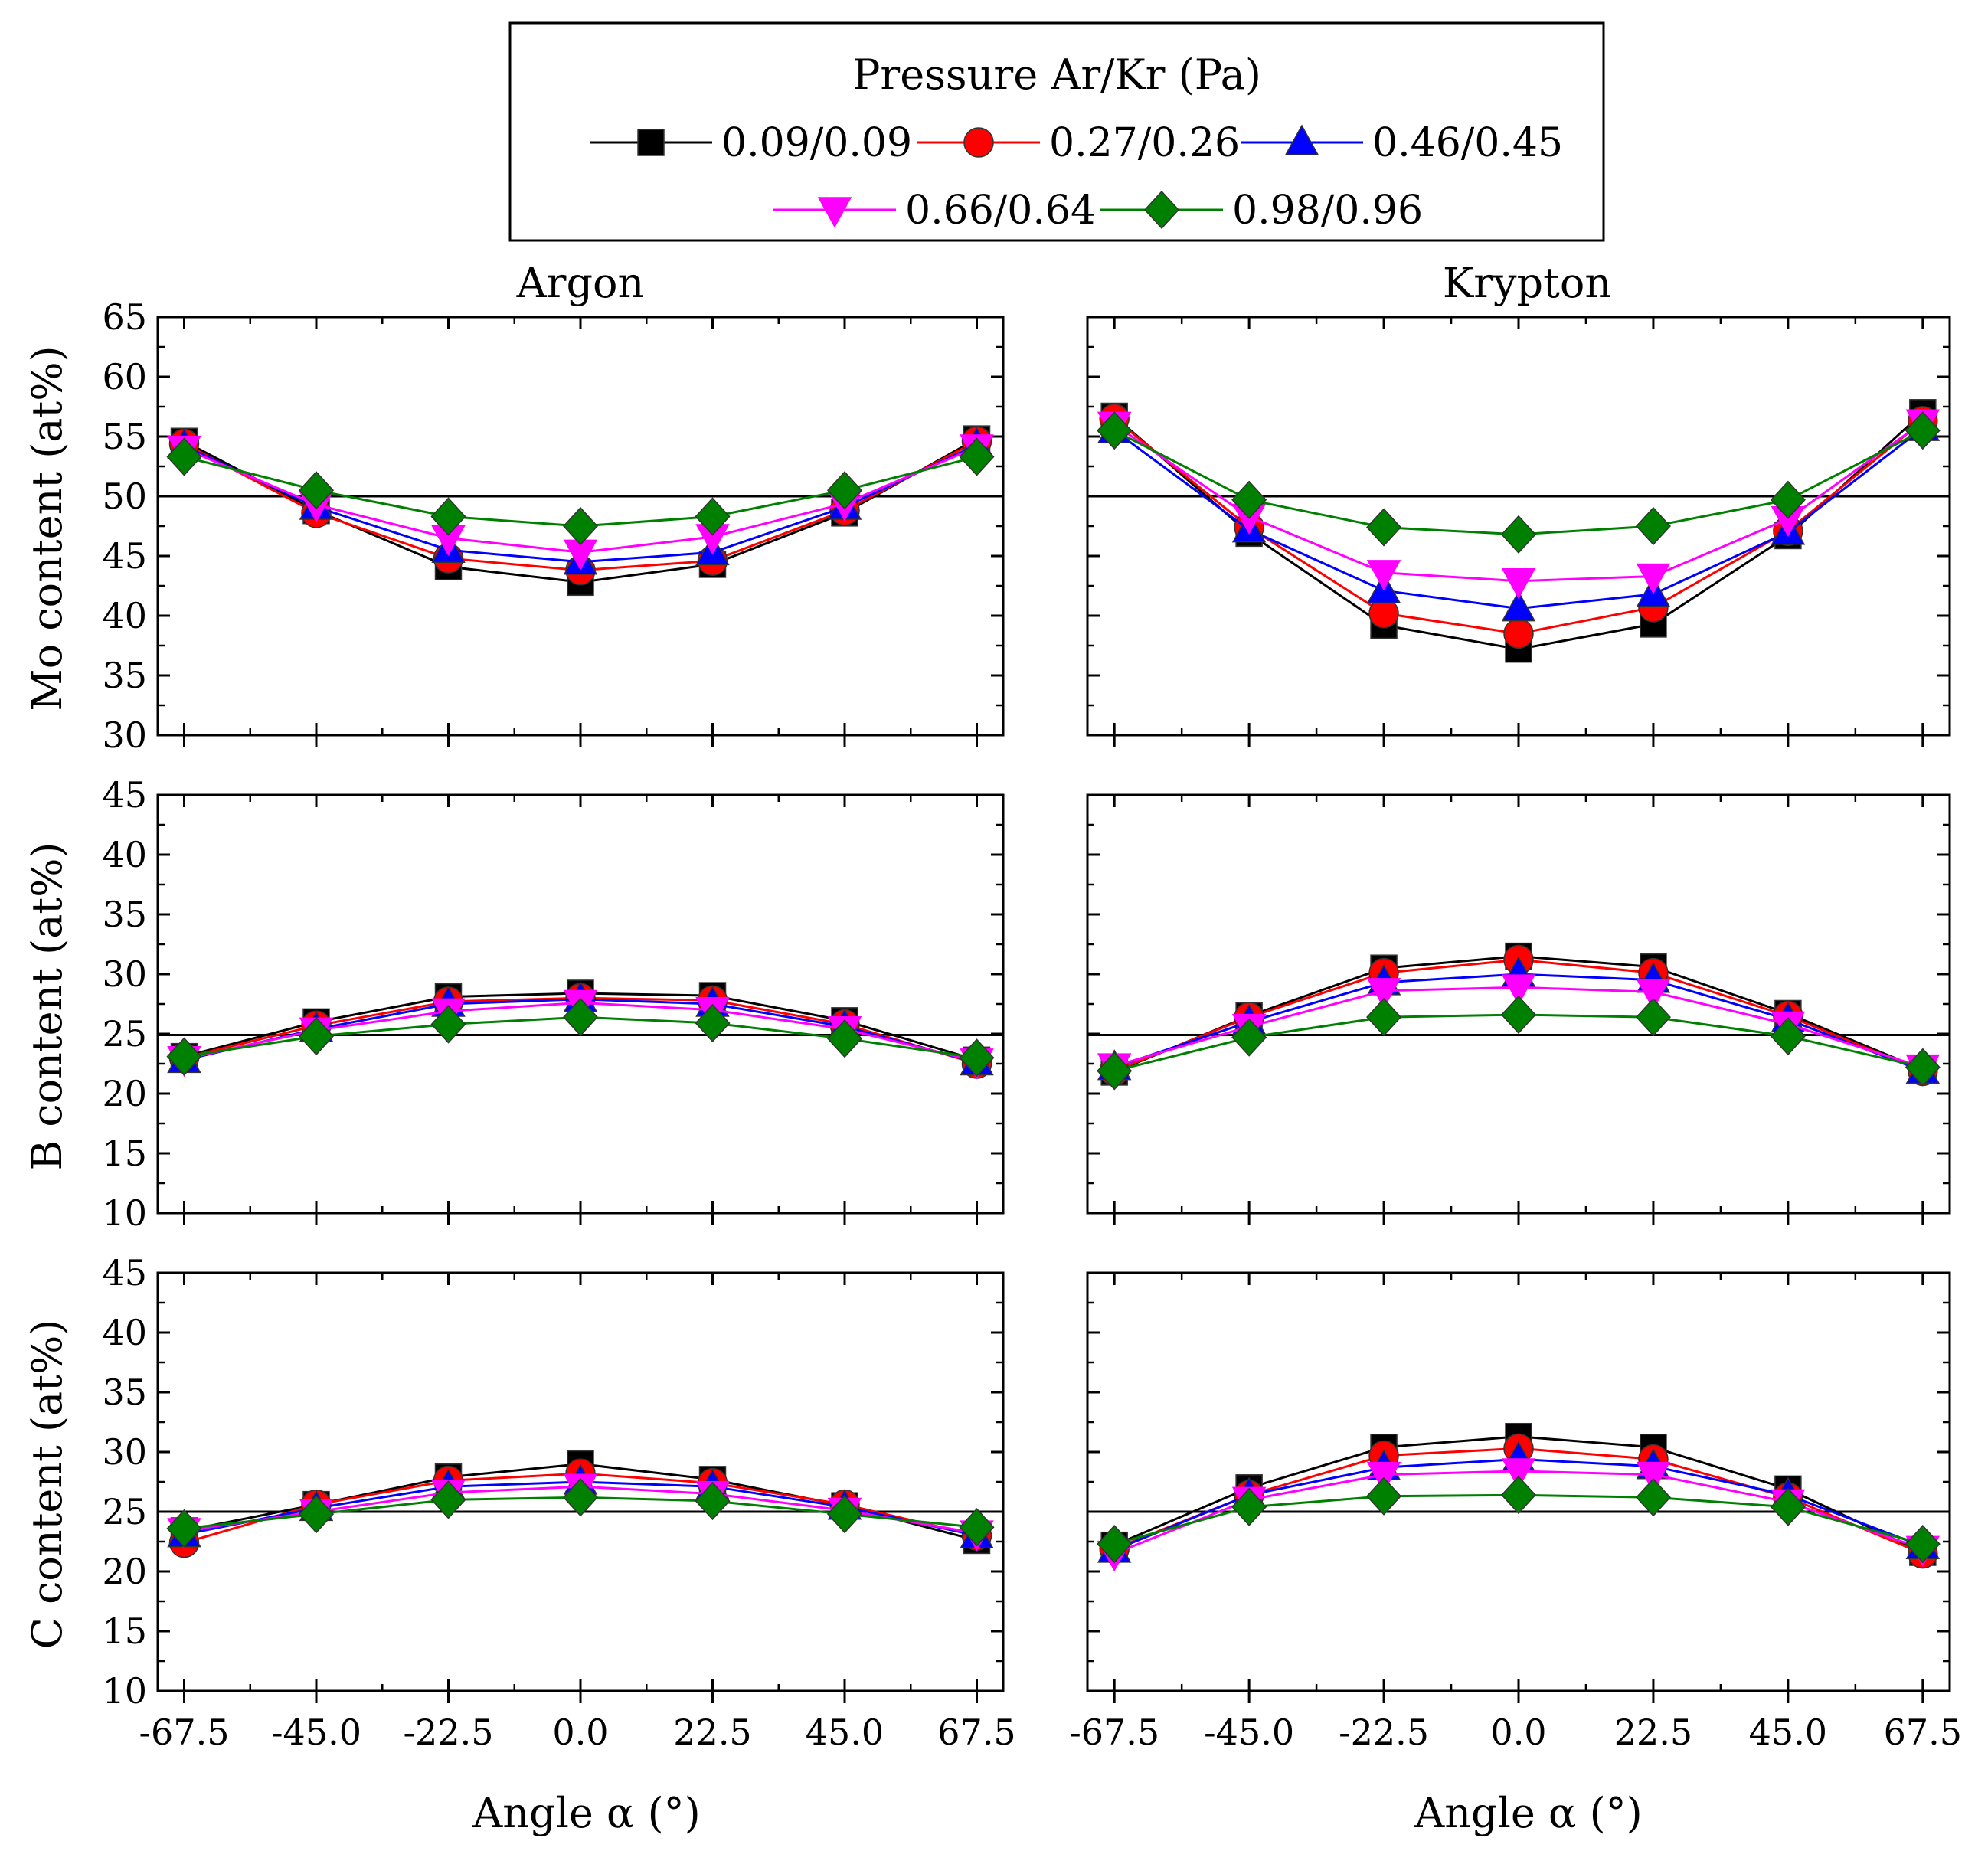 Image resolution: width=1988 pixels, height=1864 pixels. Describe the element at coordinates (1467, 143) in the screenshot. I see `legend-label-p3: 0.46/0.45` at that location.